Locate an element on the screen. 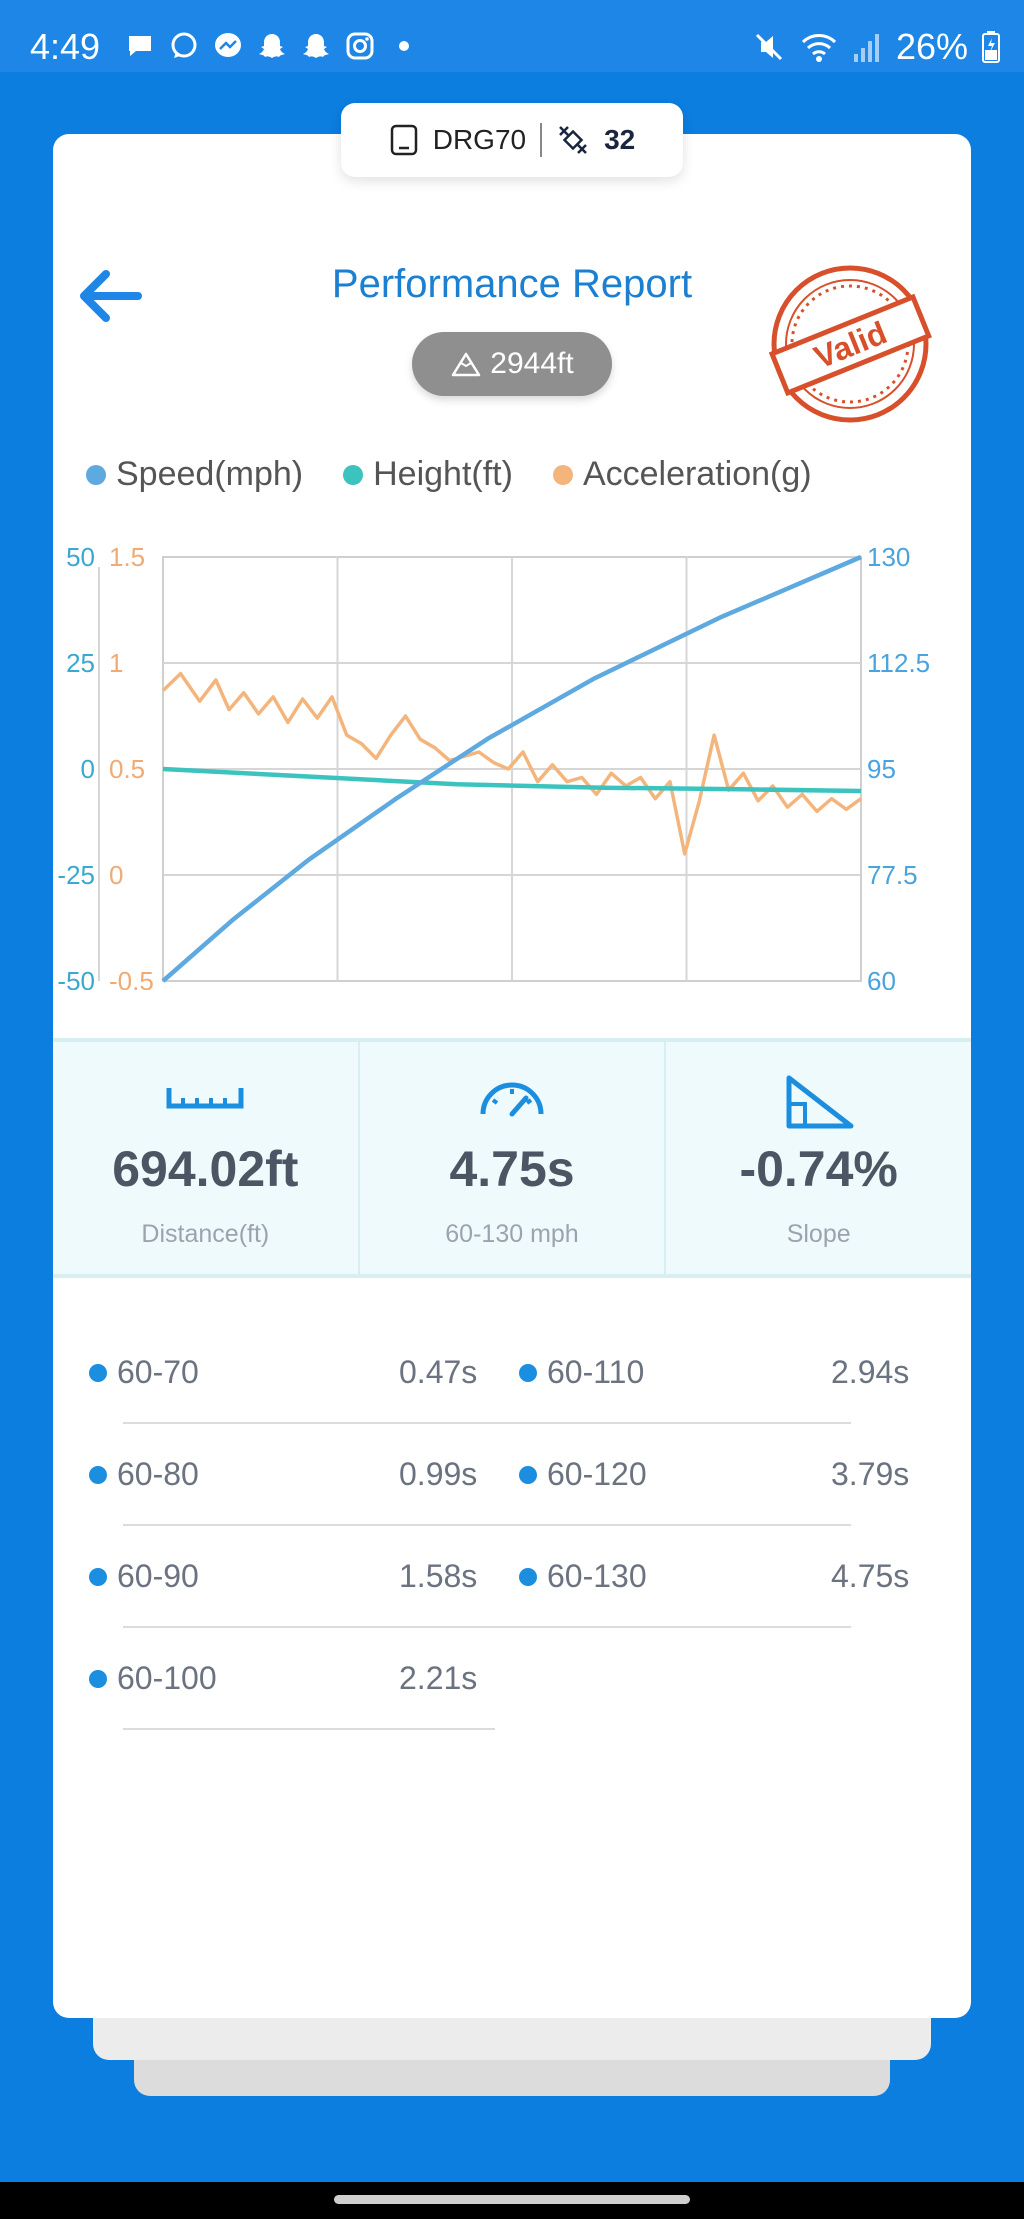 This screenshot has width=1024, height=2219. speed-axis-tick: 112.5 is located at coordinates (898, 663).